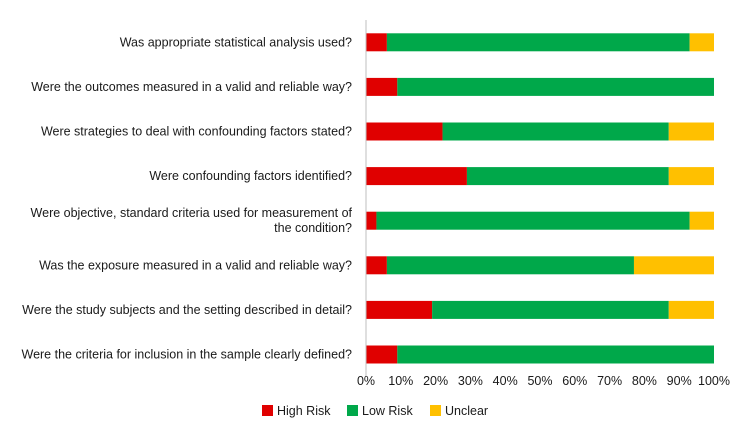  Describe the element at coordinates (574, 381) in the screenshot. I see `x-tick-label: 60%` at that location.